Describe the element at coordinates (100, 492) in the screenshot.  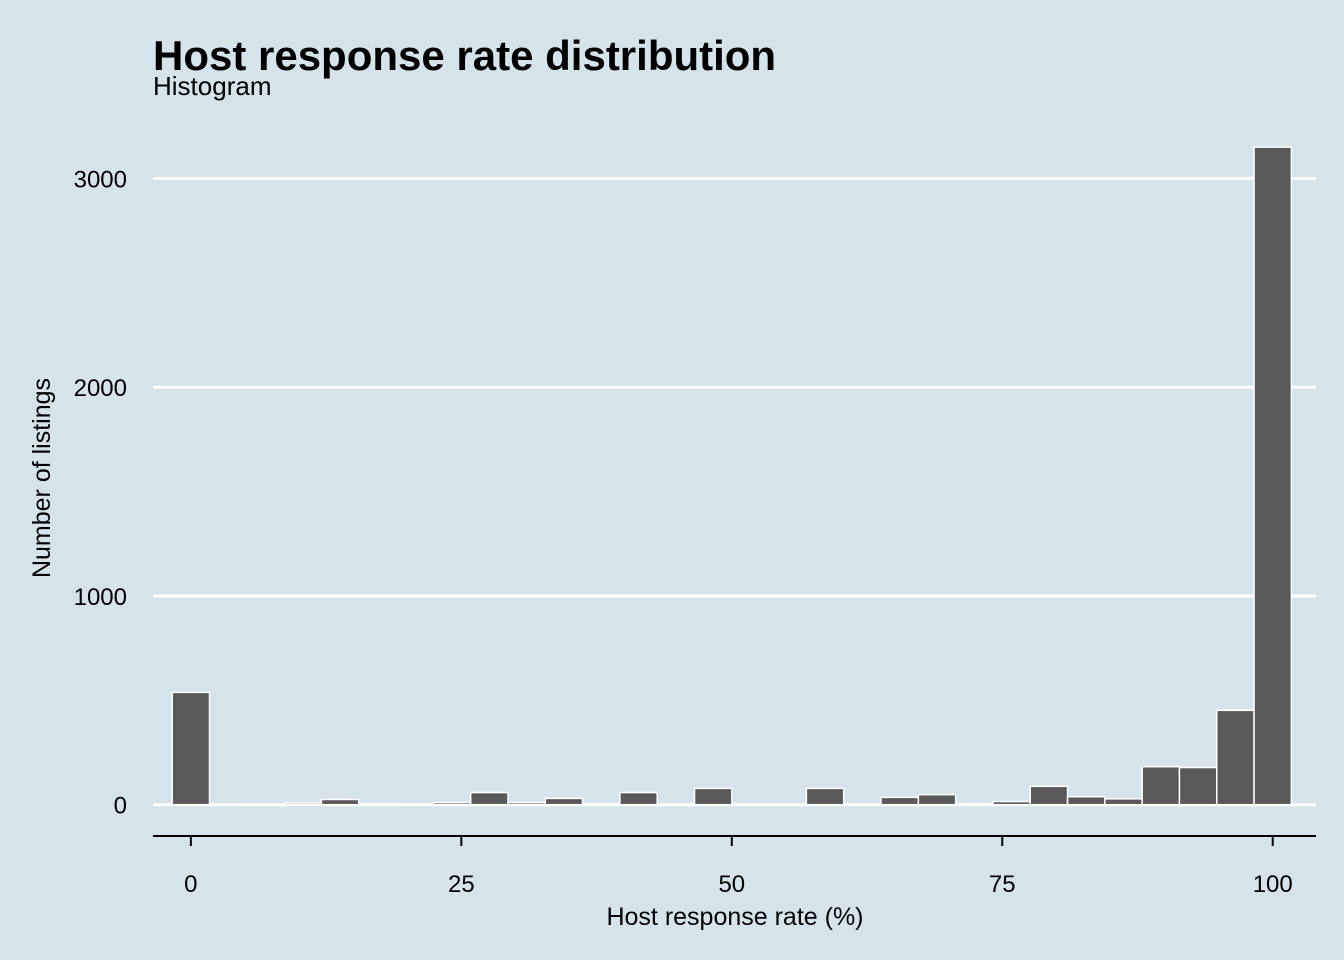
I see `y-axis-ticks: 0 1000 2000 3000` at that location.